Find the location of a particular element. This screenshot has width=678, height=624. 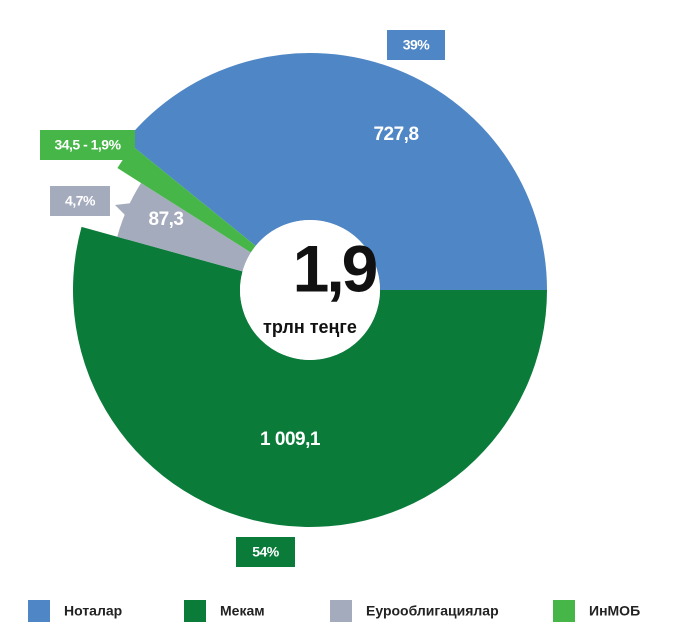

legend-label: ИнМОБ is located at coordinates (614, 611).